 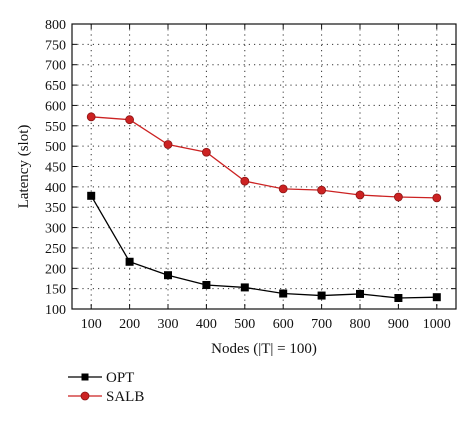 I want to click on legend-label: SALB, so click(x=125, y=397).